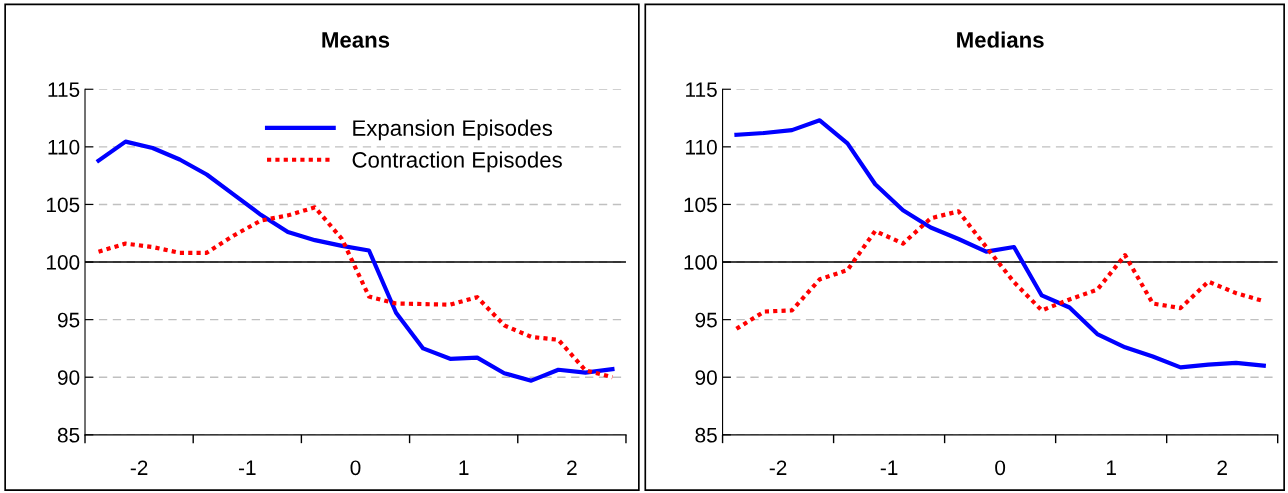 This screenshot has width=1288, height=493. What do you see at coordinates (356, 40) in the screenshot?
I see `chart-title: Means` at bounding box center [356, 40].